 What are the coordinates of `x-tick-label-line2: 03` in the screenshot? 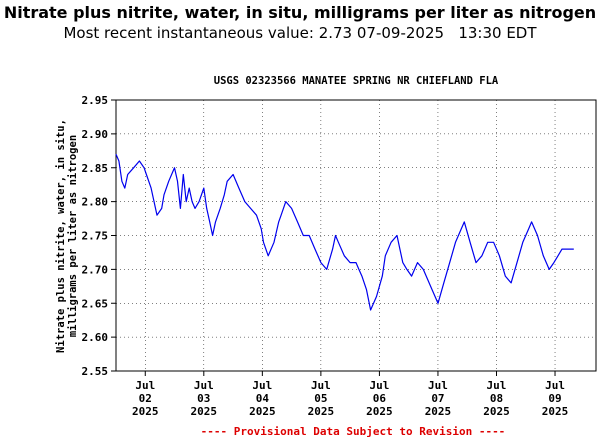 It's located at (203, 398).